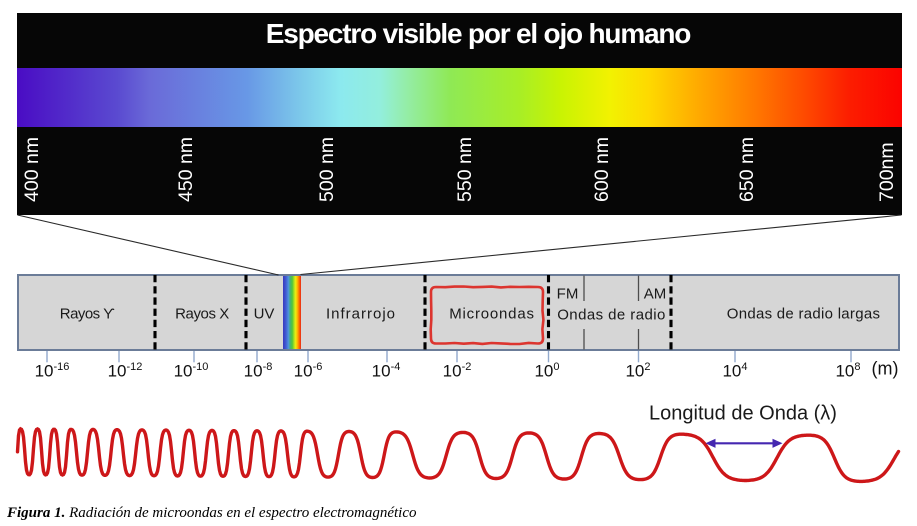 This screenshot has height=526, width=917. Describe the element at coordinates (747, 169) in the screenshot. I see `svg-text: 650 nm` at that location.